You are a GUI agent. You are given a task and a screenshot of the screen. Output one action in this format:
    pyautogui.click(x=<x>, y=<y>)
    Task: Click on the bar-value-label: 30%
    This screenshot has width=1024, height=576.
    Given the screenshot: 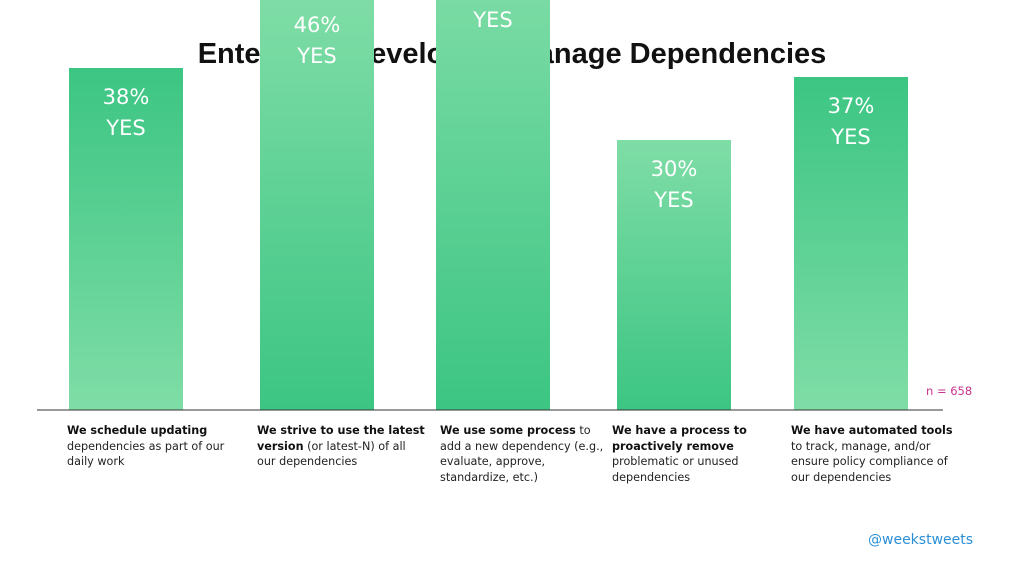 What is the action you would take?
    pyautogui.click(x=674, y=169)
    